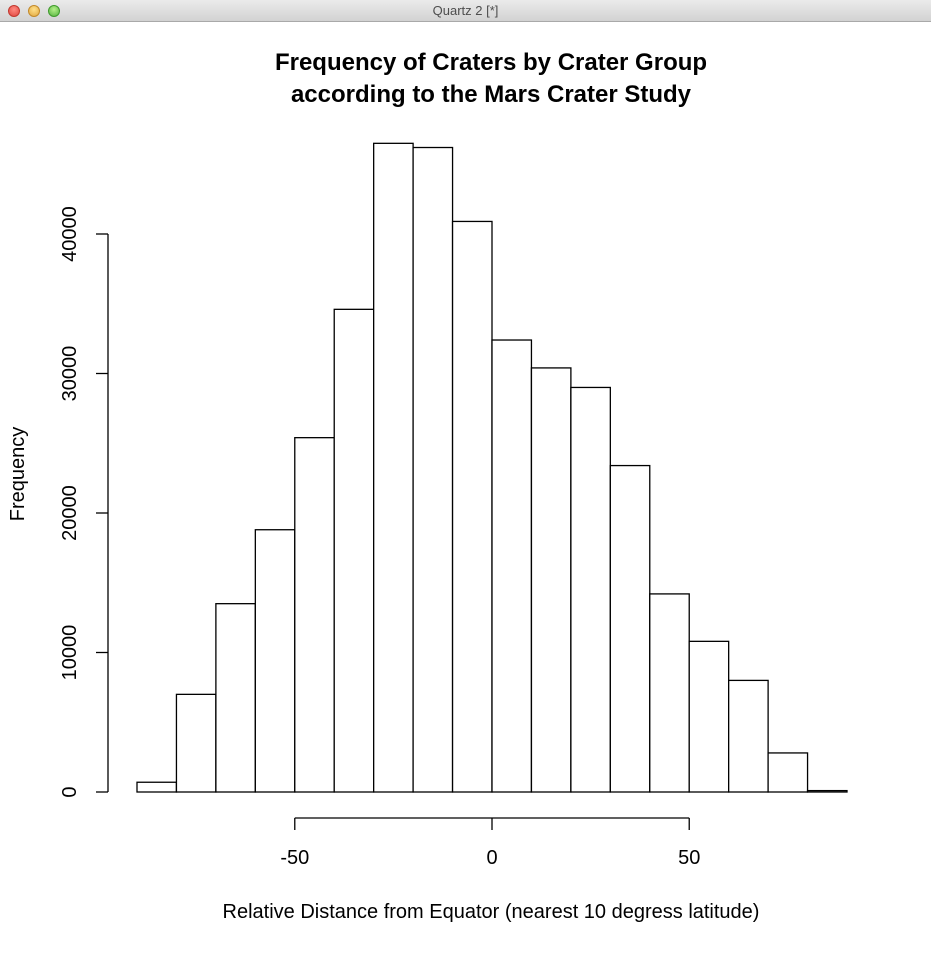  I want to click on x-axis: -50 0 50, so click(490, 843).